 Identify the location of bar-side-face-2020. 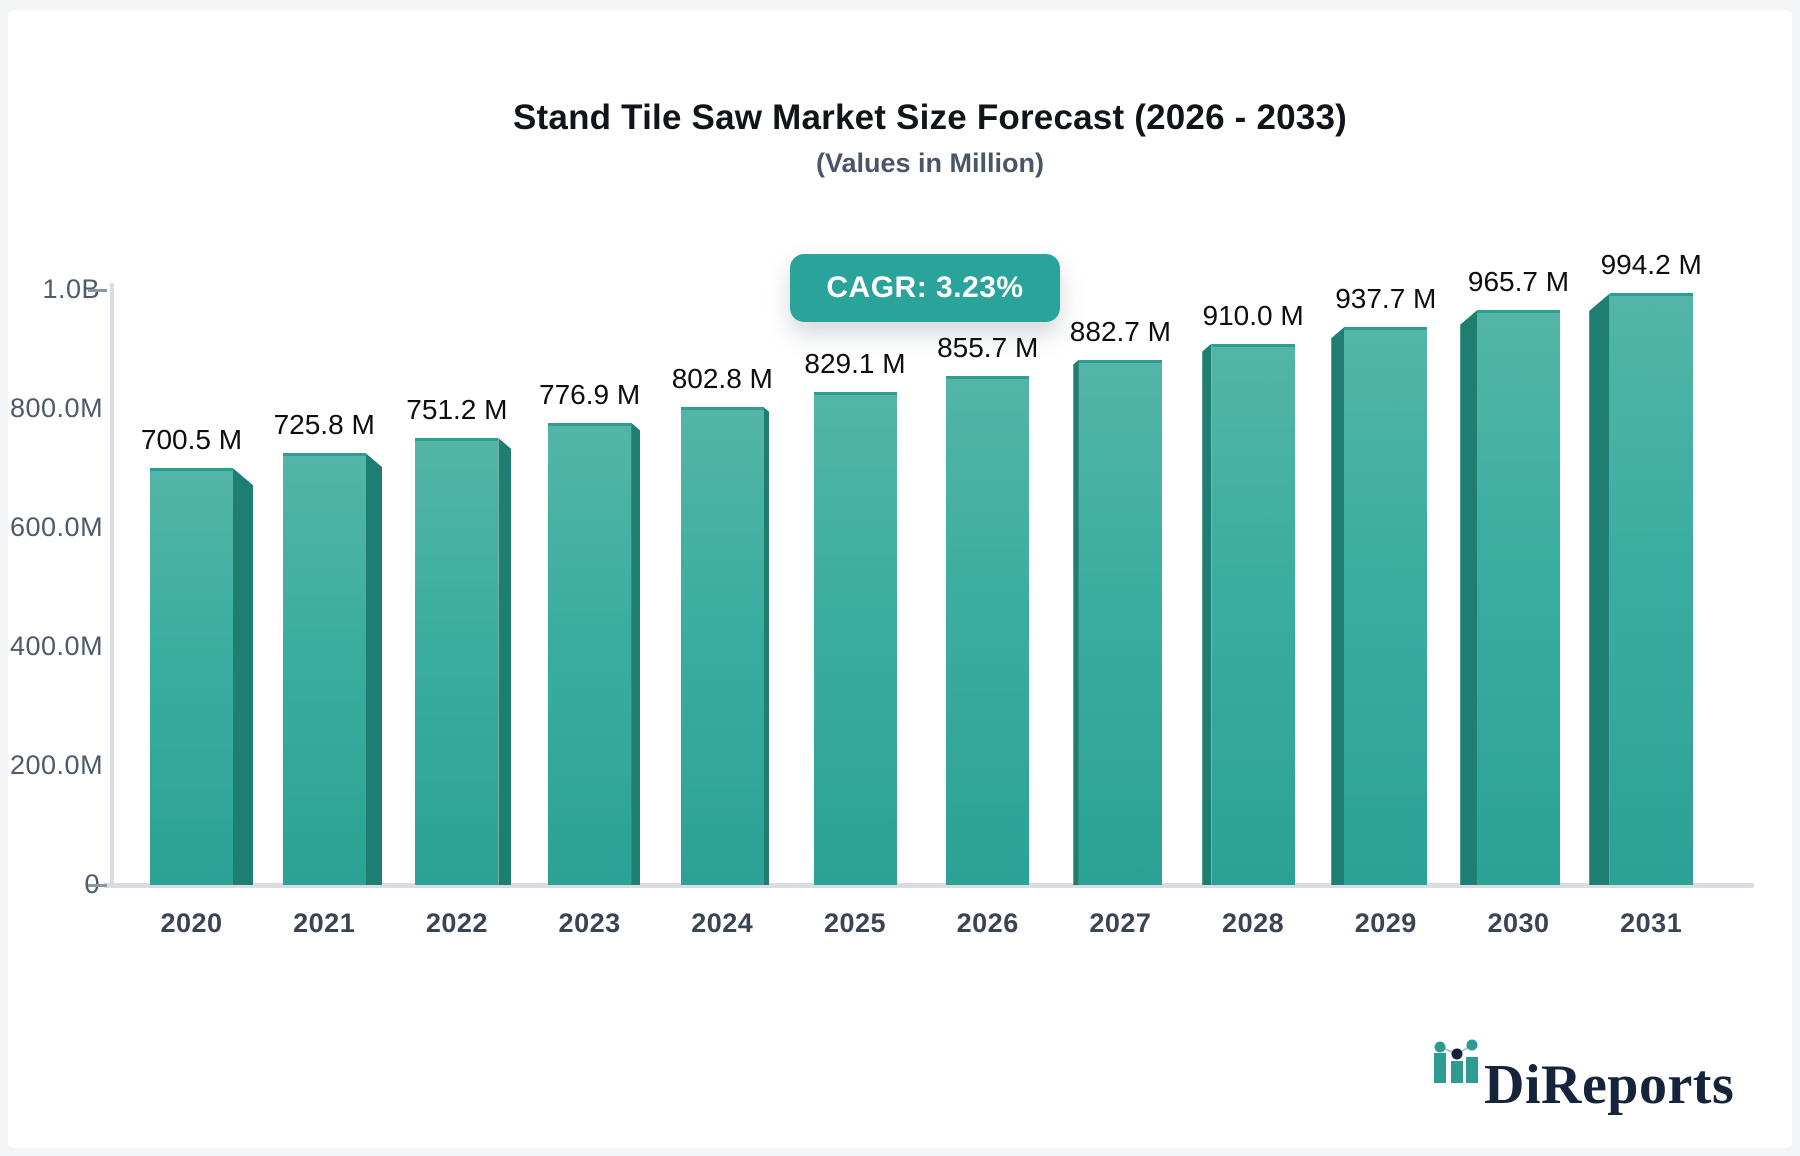
(243, 676).